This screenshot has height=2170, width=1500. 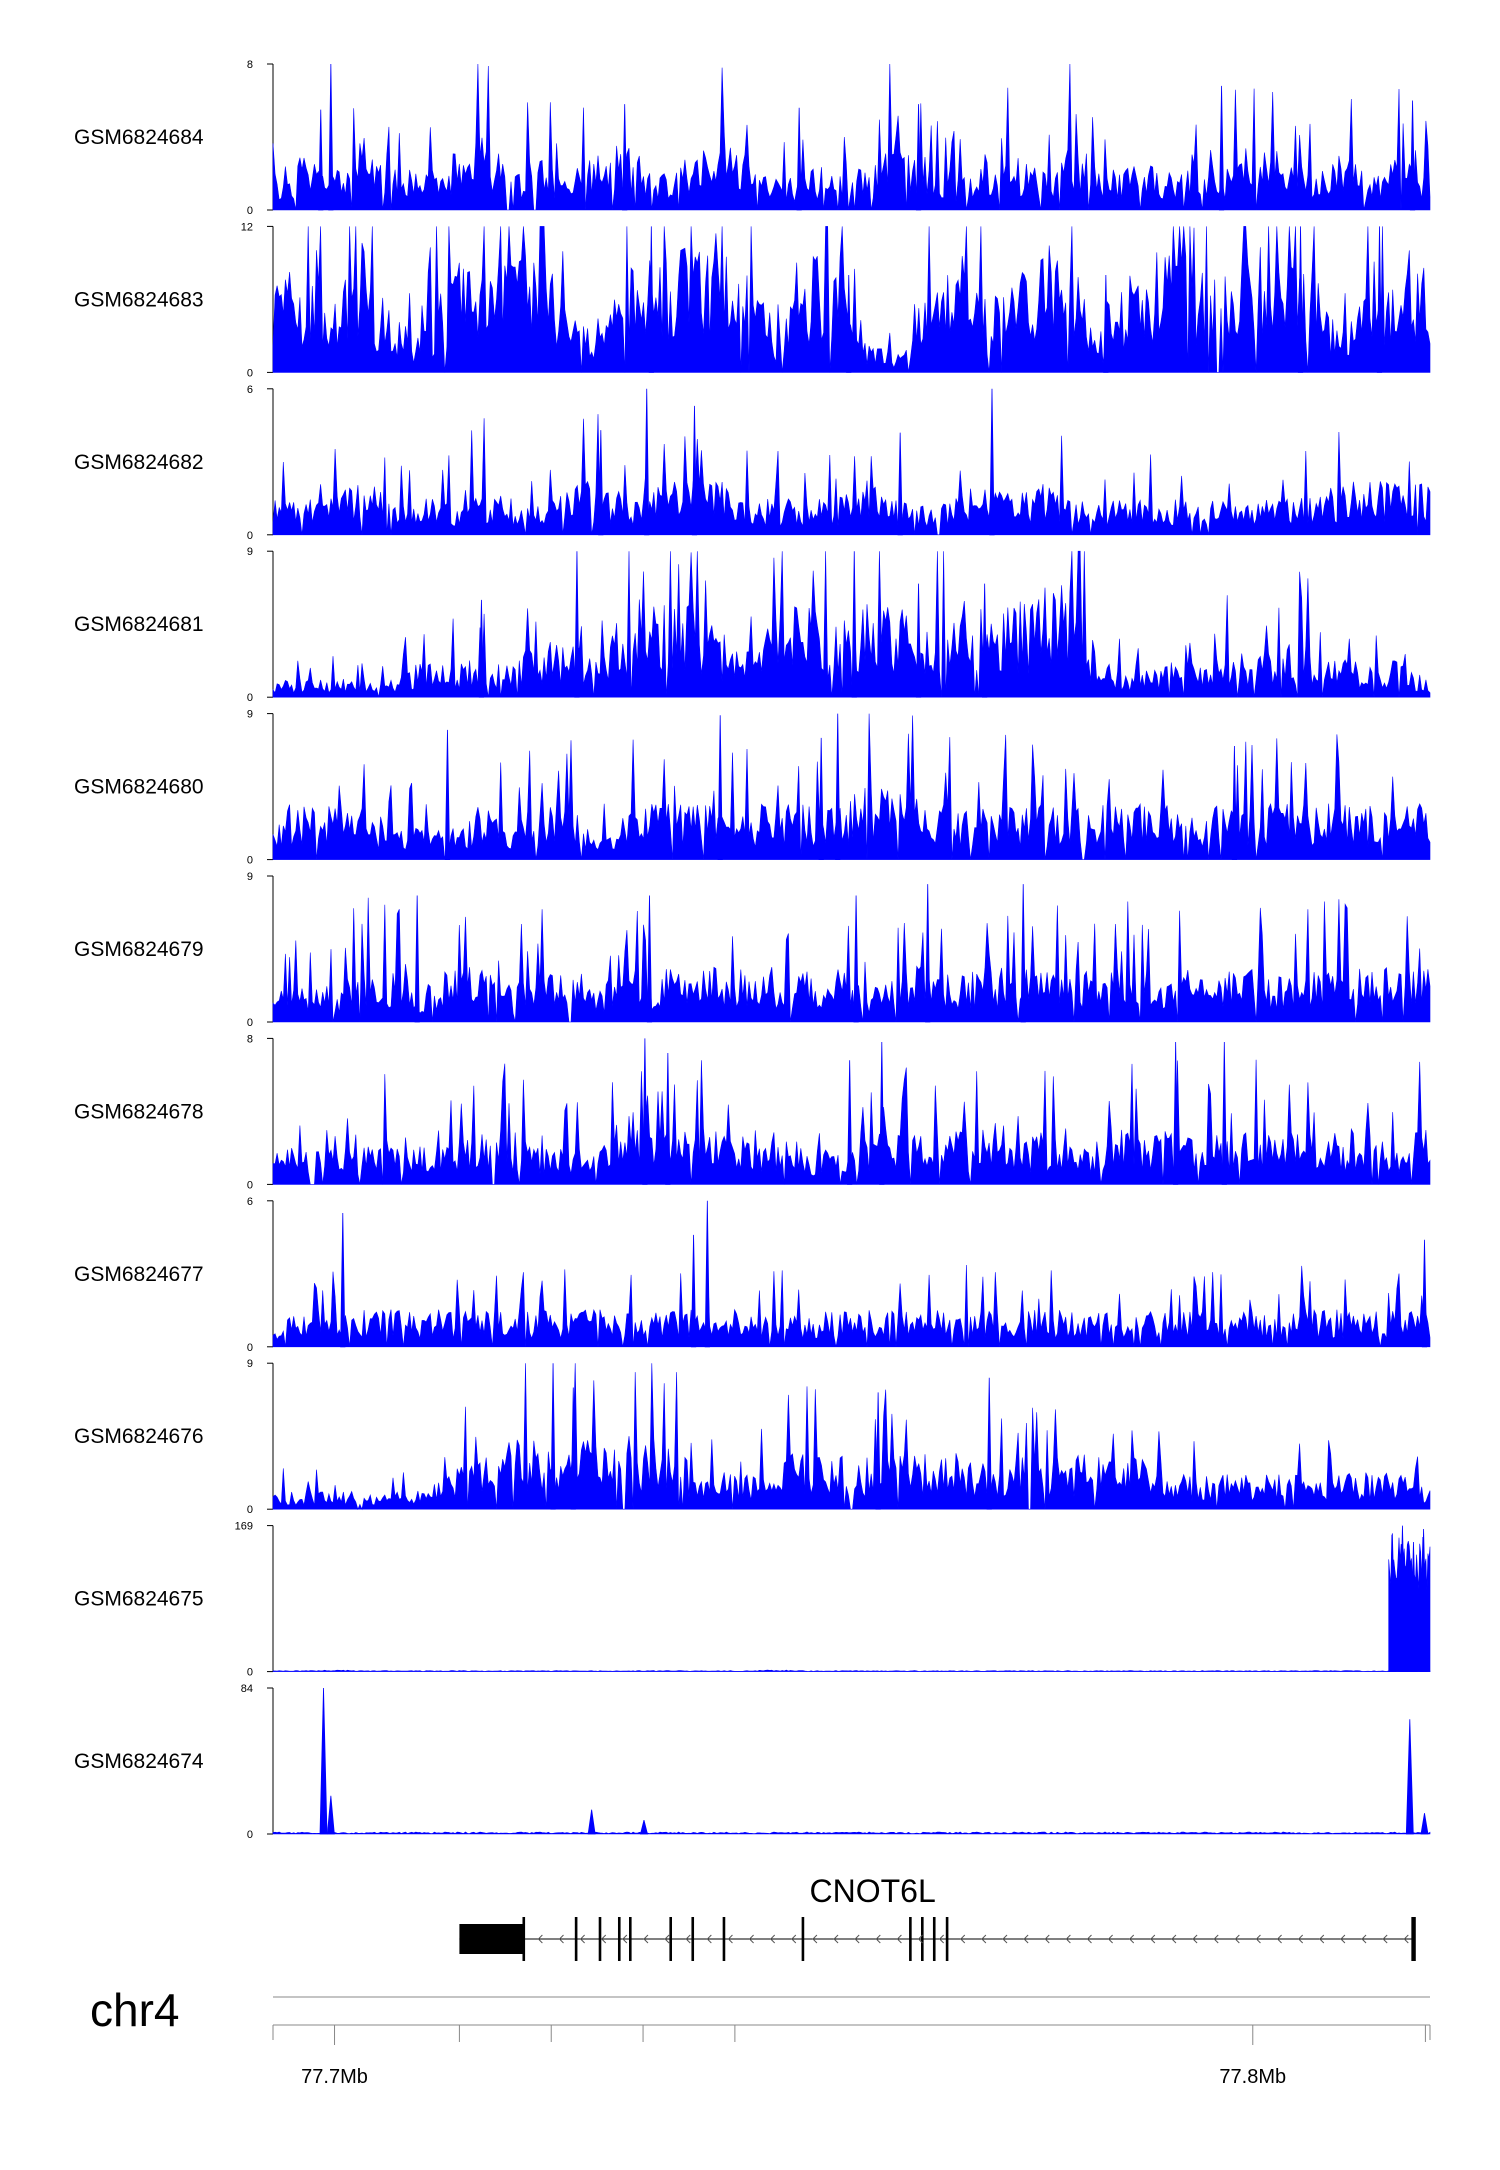 I want to click on track-label: GSM6824684, so click(x=139, y=137).